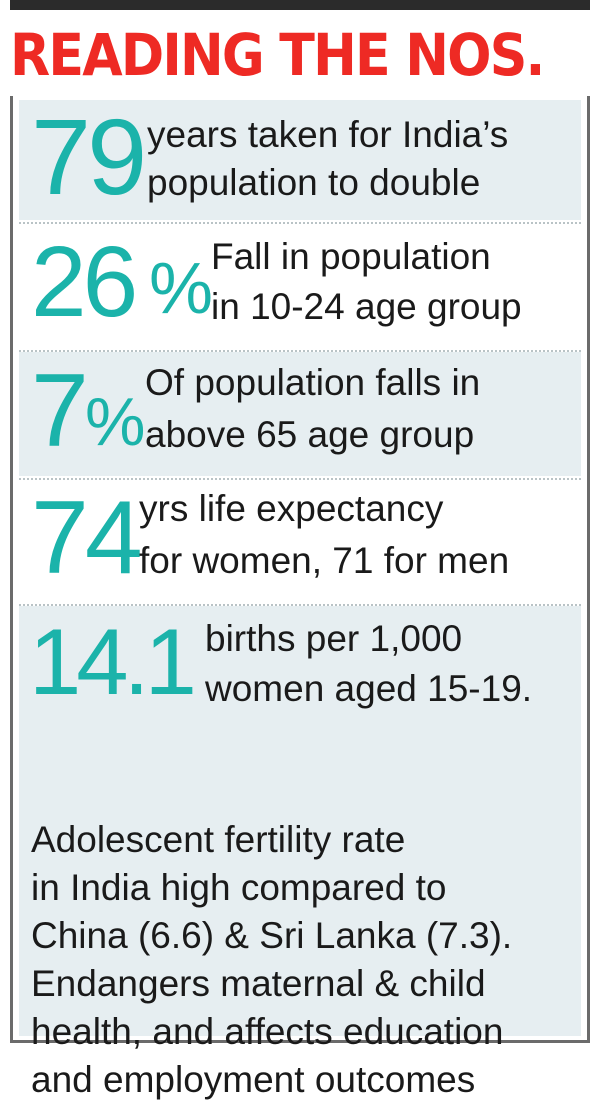 Image resolution: width=600 pixels, height=1104 pixels. Describe the element at coordinates (258, 983) in the screenshot. I see `paragraph-line: Endangers maternal & child` at that location.